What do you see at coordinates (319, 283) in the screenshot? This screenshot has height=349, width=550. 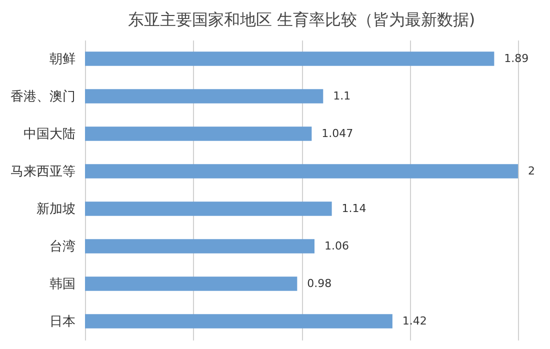 I see `data-label: 0.98` at bounding box center [319, 283].